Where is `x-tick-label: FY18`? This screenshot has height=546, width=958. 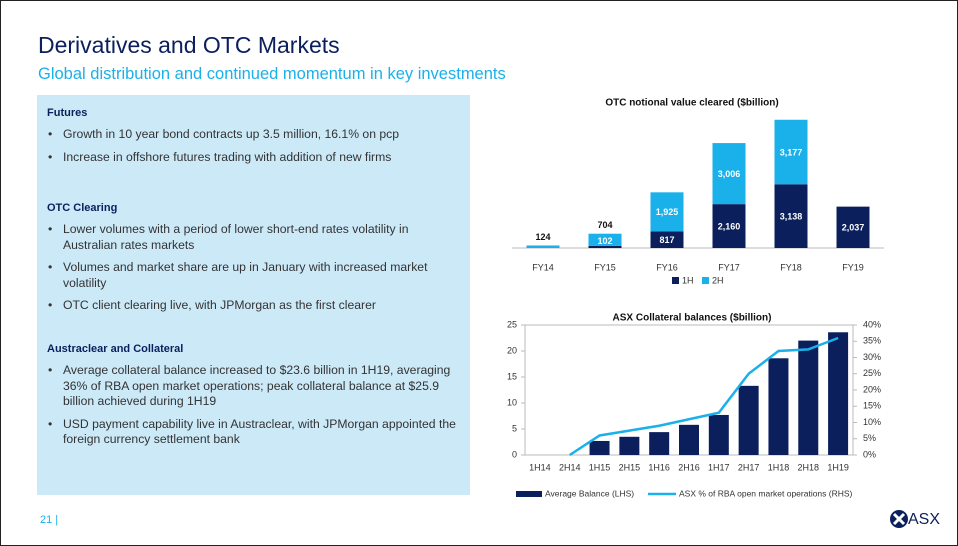
x-tick-label: FY18 is located at coordinates (791, 267).